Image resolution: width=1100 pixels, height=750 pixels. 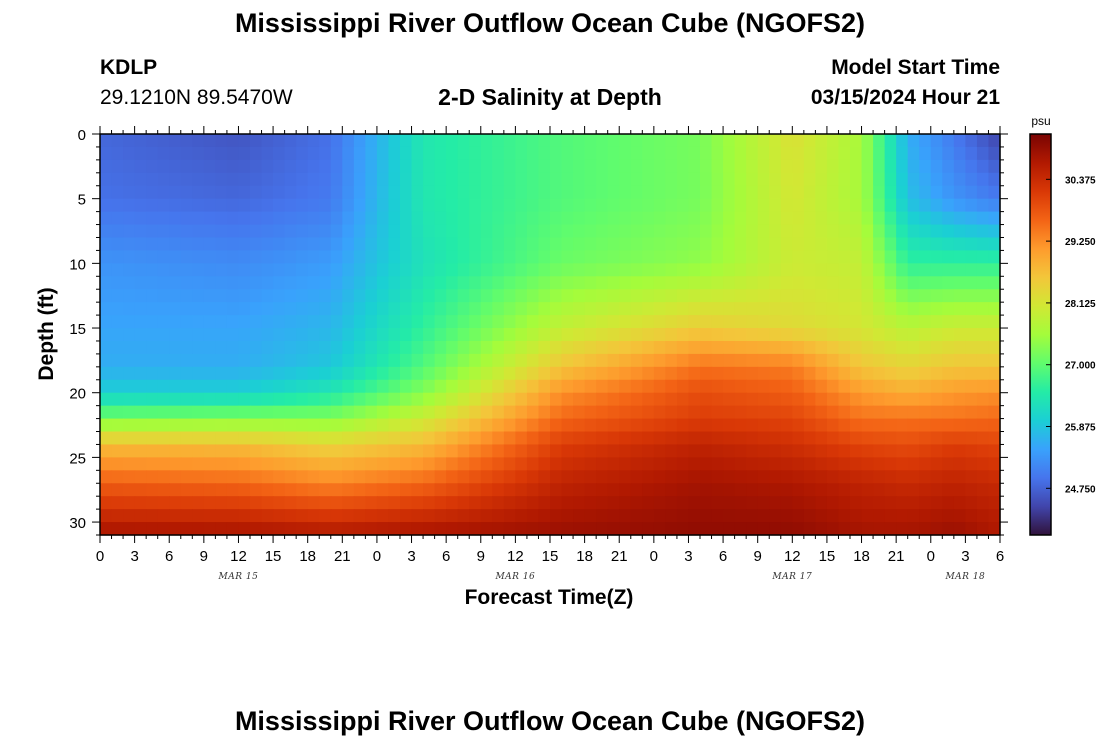 What do you see at coordinates (1080, 428) in the screenshot?
I see `colorbar-tick-label: 25.875` at bounding box center [1080, 428].